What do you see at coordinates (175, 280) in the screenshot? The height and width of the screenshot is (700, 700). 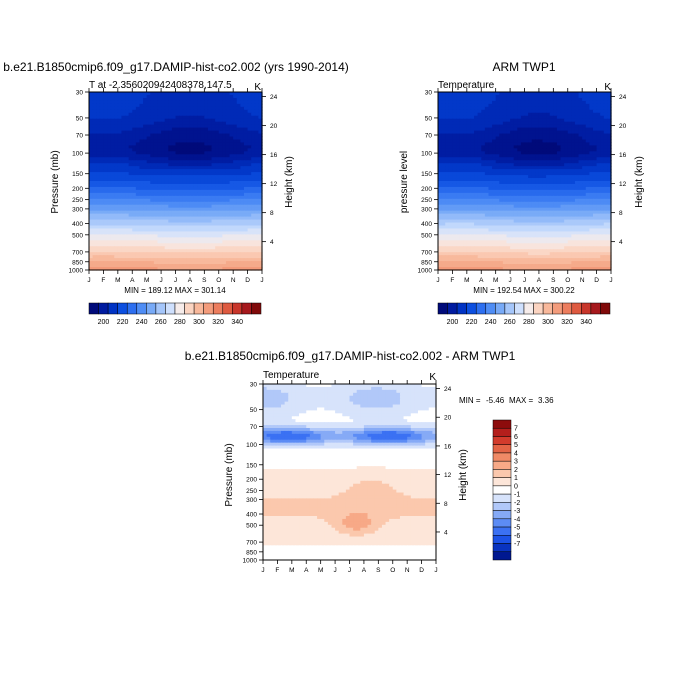 I see `x-tick-label: J` at bounding box center [175, 280].